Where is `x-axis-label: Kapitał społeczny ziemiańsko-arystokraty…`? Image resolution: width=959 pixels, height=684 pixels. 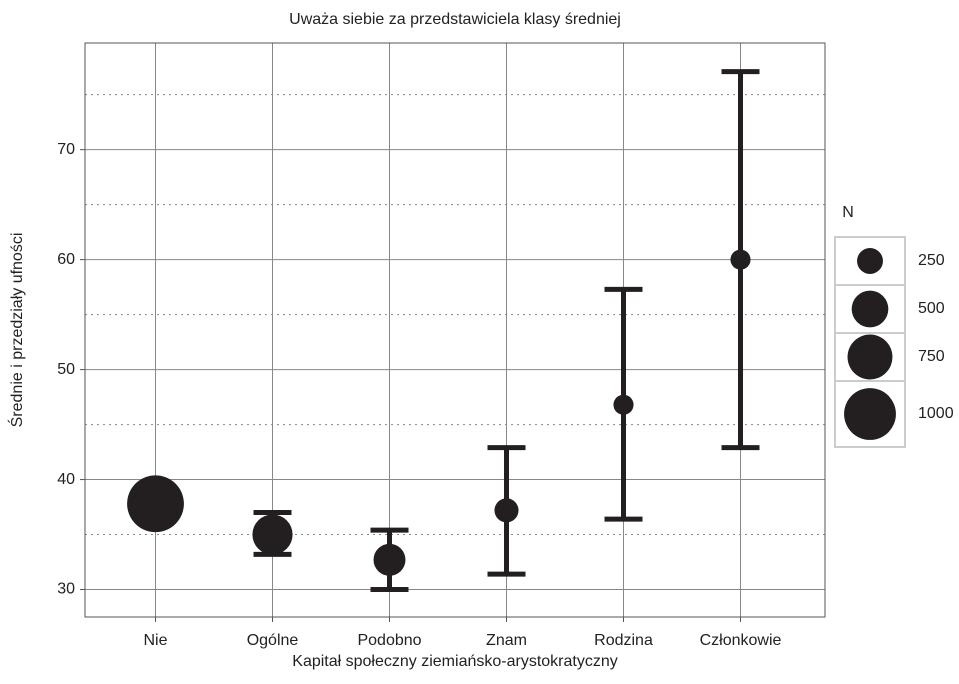
x-axis-label: Kapitał społeczny ziemiańsko-arystokraty… is located at coordinates (454, 661).